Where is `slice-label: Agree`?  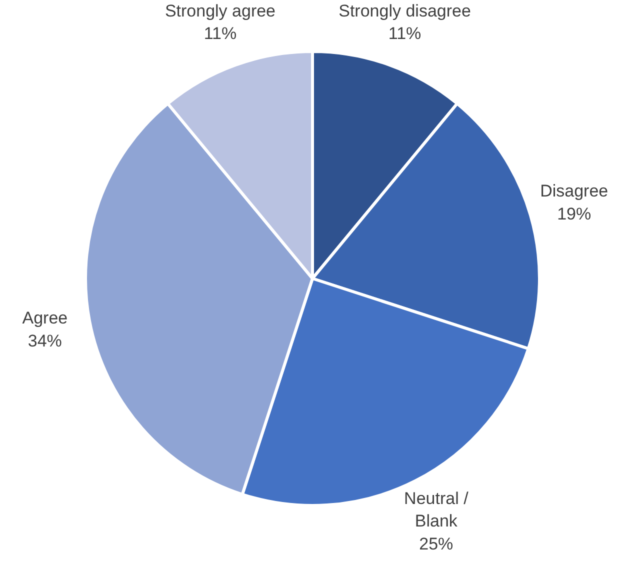 slice-label: Agree is located at coordinates (45, 318).